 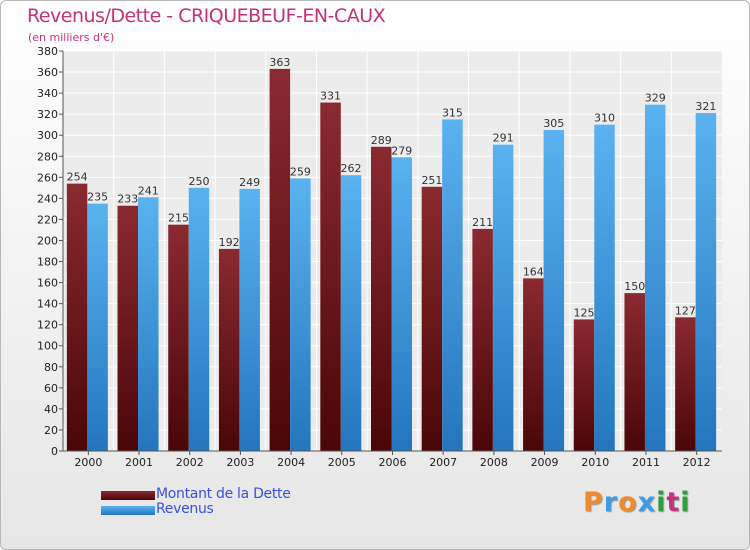 What do you see at coordinates (452, 112) in the screenshot?
I see `data-label-revenus: 315` at bounding box center [452, 112].